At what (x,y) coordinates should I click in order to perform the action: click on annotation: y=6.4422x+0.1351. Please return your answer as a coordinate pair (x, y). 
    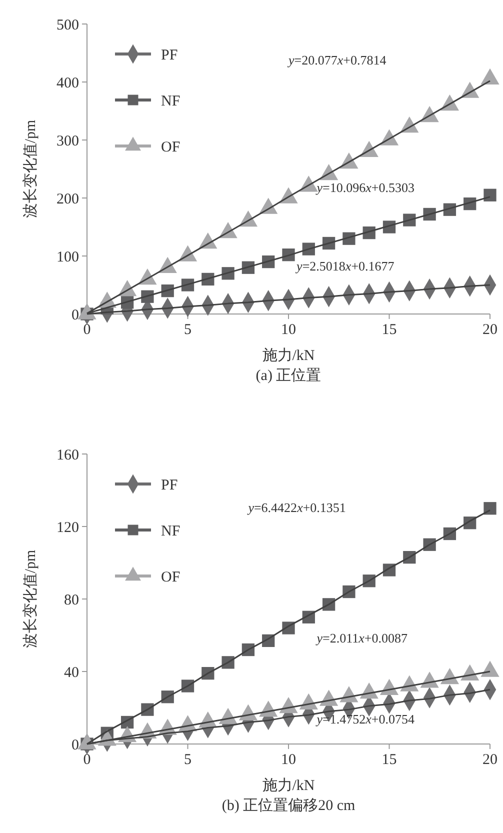
    Looking at the image, I should click on (296, 507).